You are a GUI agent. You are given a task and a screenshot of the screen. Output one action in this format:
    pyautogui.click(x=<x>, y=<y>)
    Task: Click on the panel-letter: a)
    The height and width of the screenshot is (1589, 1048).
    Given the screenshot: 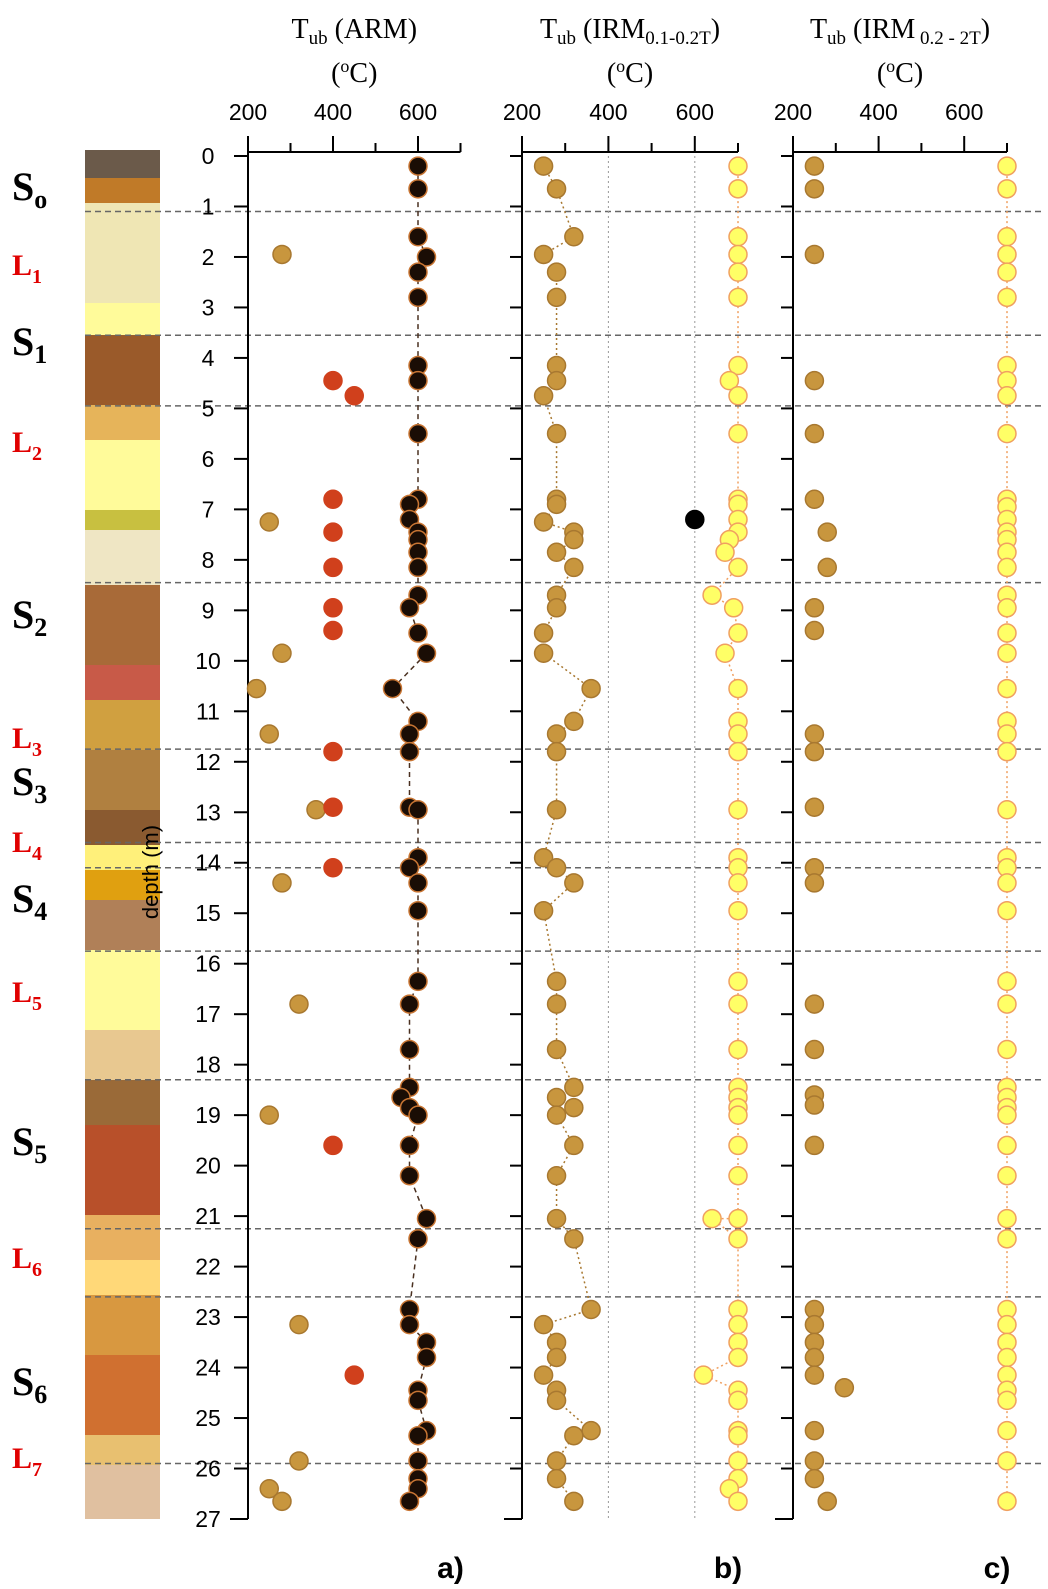 What is the action you would take?
    pyautogui.click(x=450, y=1568)
    